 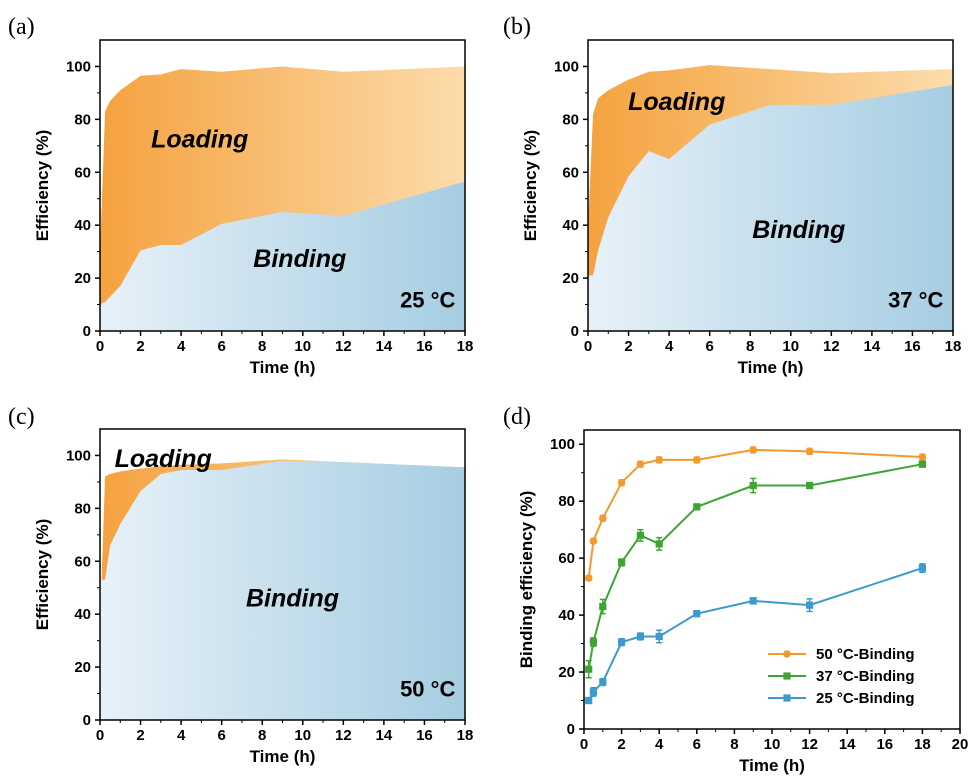 What do you see at coordinates (755, 566) in the screenshot?
I see `series-line` at bounding box center [755, 566].